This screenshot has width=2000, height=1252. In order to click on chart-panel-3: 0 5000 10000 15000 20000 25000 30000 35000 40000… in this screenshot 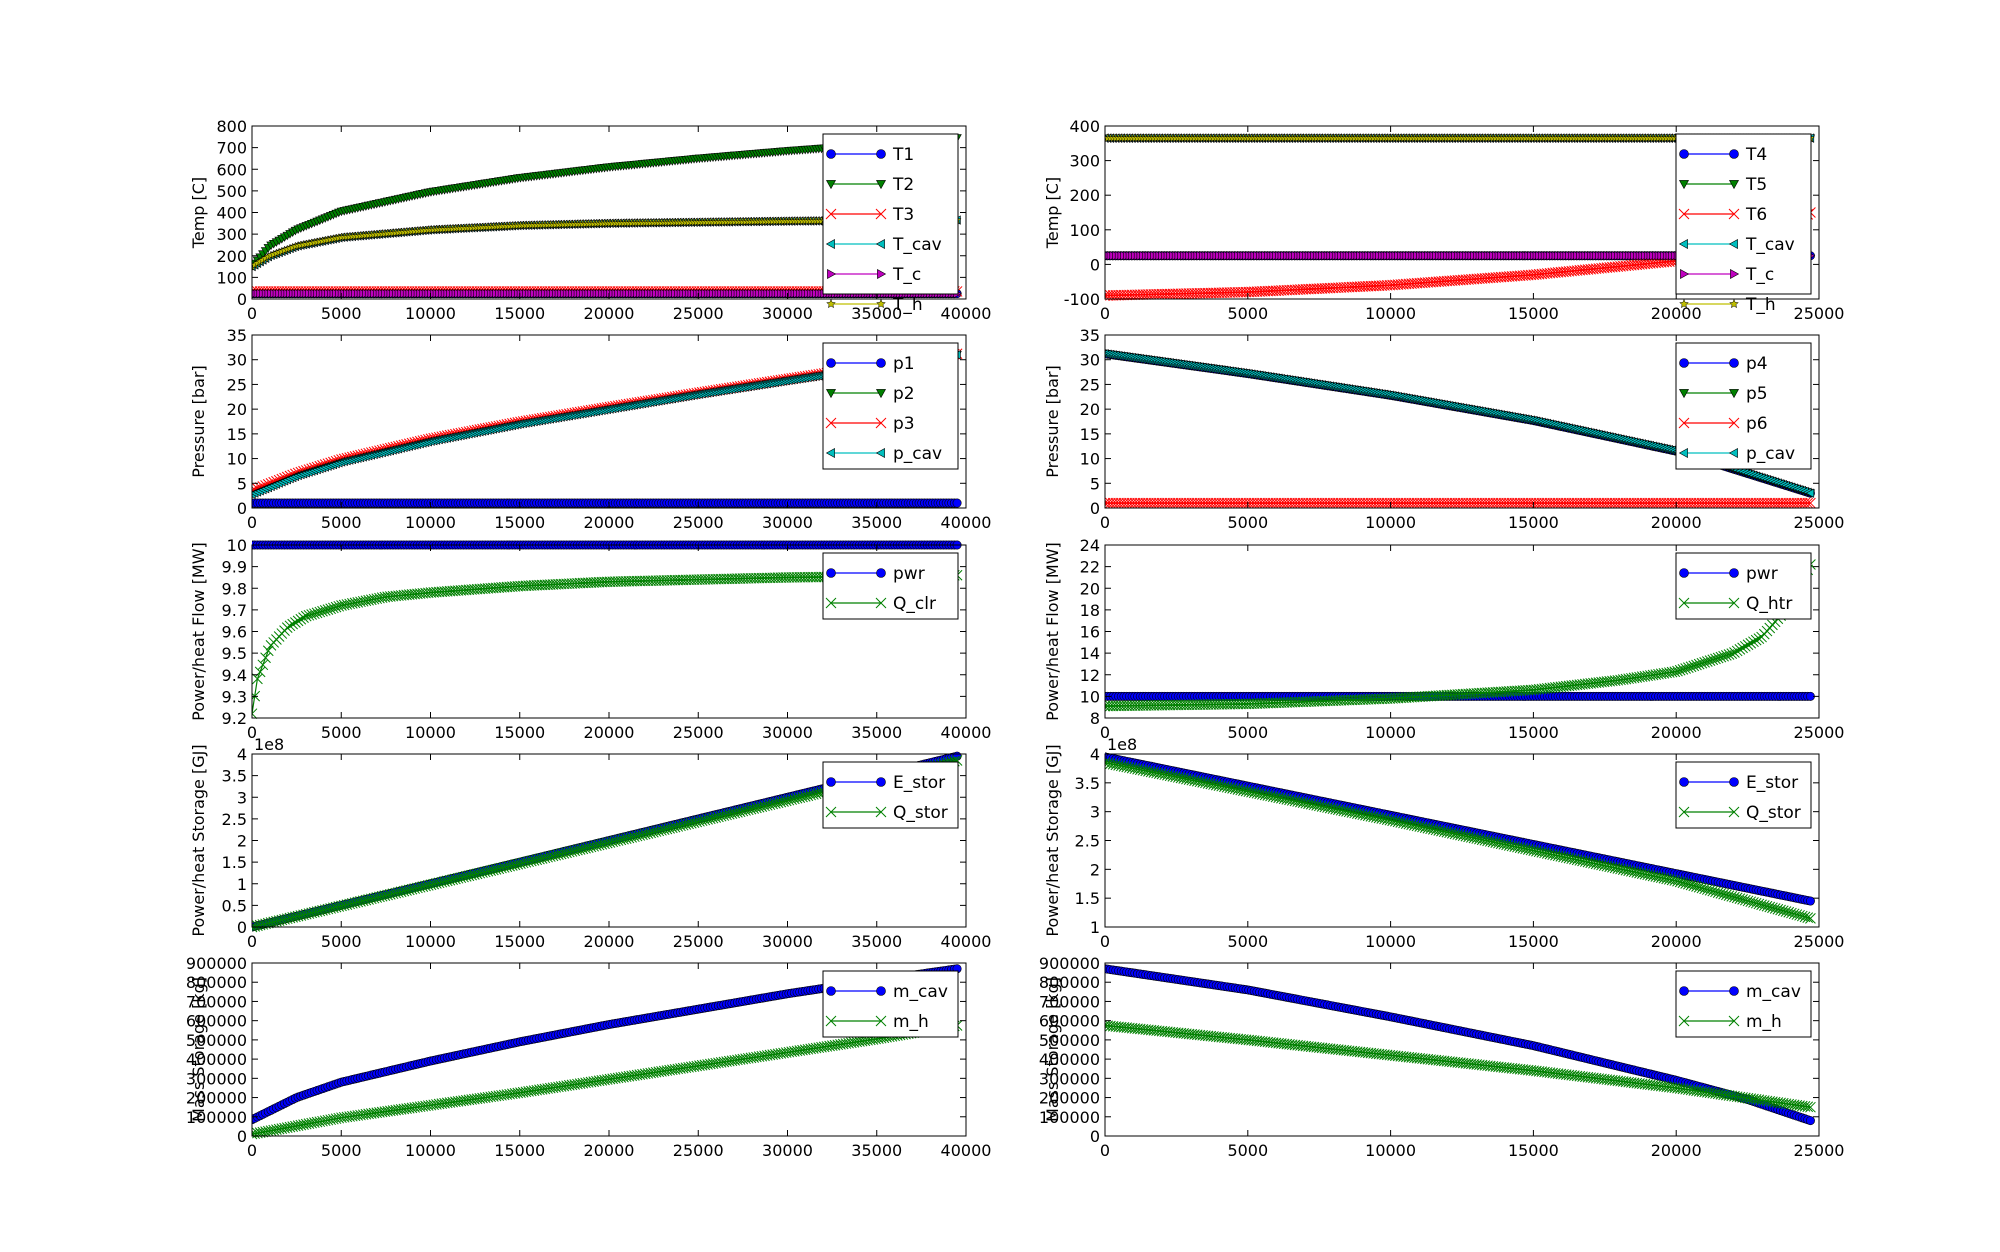, I will do `click(590, 429)`.